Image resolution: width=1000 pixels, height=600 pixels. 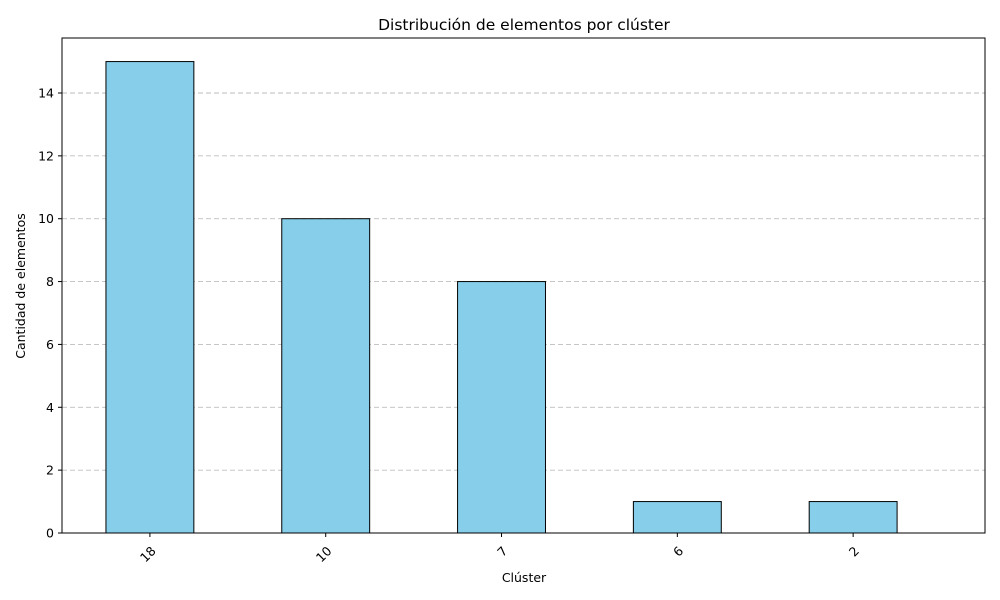 What do you see at coordinates (46, 218) in the screenshot?
I see `y-tick-label-10: 10` at bounding box center [46, 218].